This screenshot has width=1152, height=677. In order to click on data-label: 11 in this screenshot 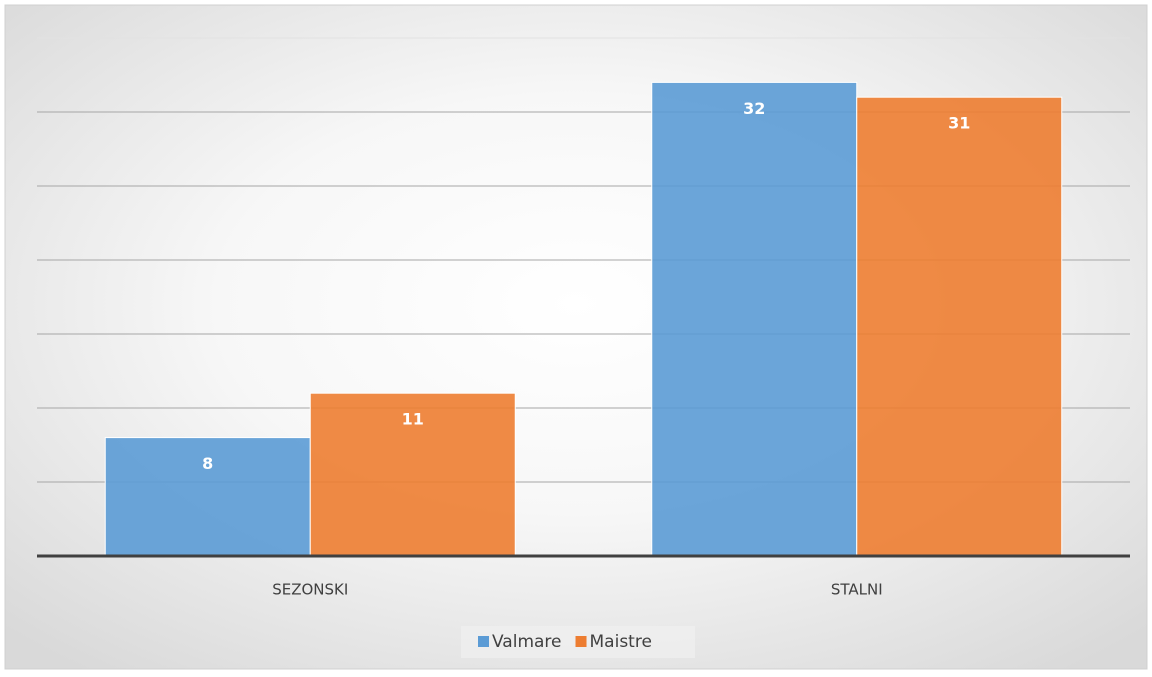, I will do `click(413, 419)`.